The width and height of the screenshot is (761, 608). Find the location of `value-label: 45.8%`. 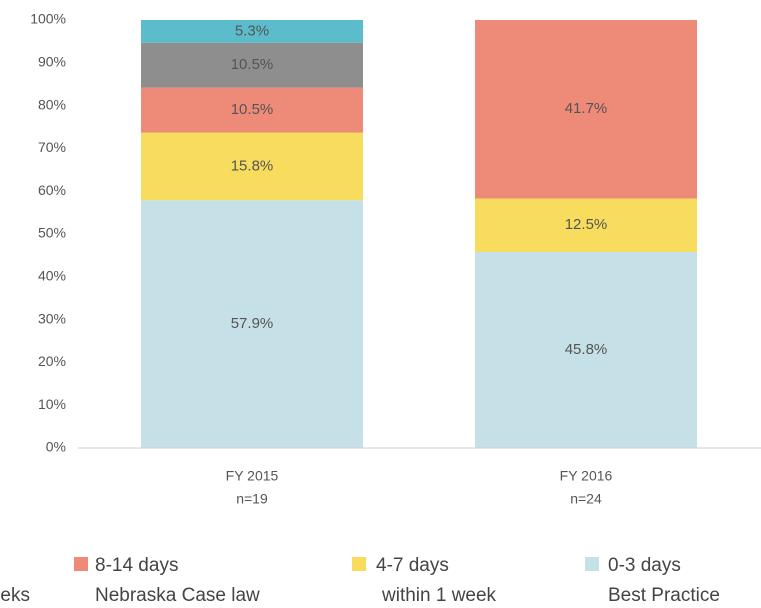

value-label: 45.8% is located at coordinates (586, 349).